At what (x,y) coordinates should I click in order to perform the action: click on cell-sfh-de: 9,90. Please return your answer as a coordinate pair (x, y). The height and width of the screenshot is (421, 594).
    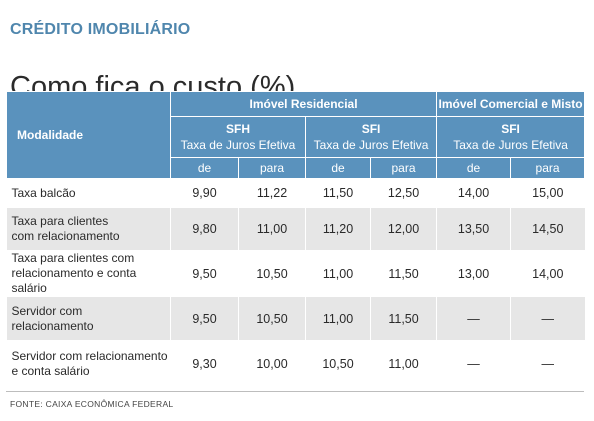
    Looking at the image, I should click on (204, 193).